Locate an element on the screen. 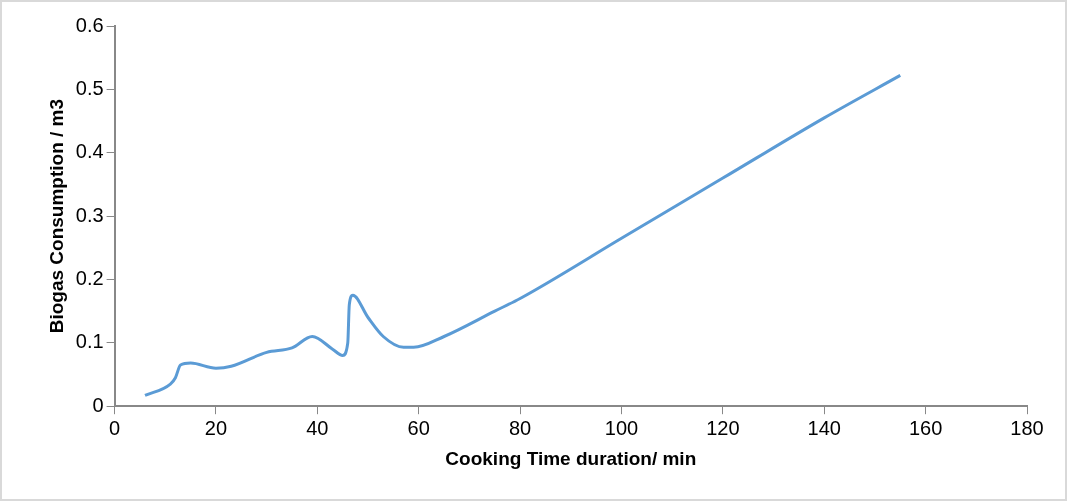  x-tick-label: 60 is located at coordinates (418, 427).